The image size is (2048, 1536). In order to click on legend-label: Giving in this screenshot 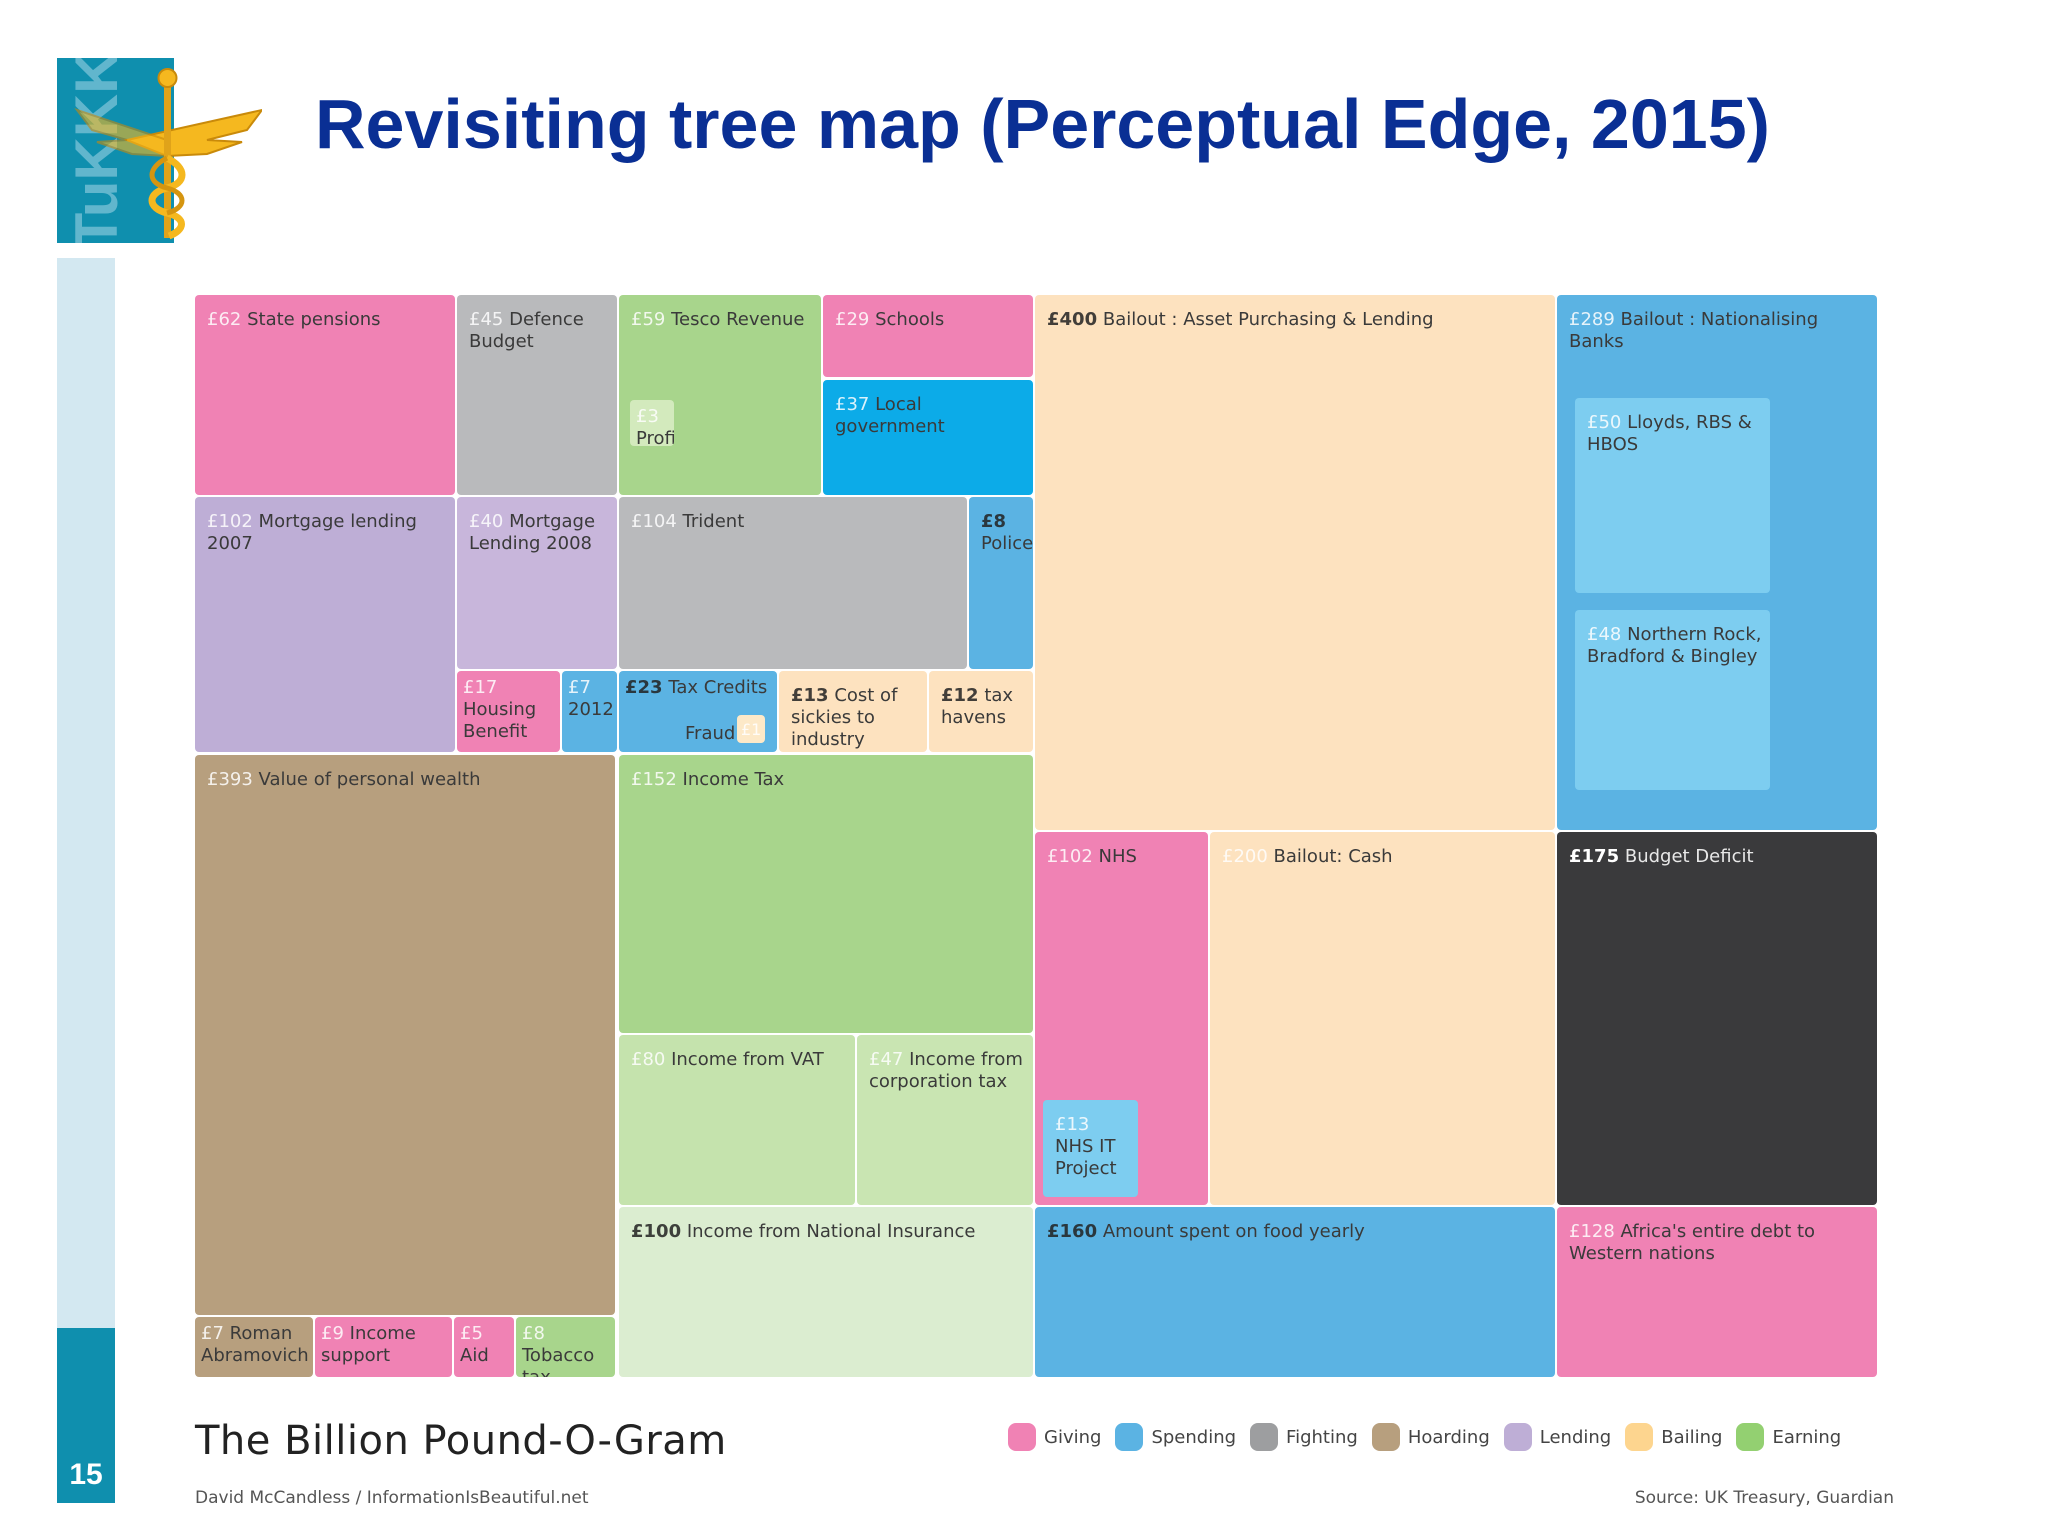, I will do `click(1073, 1437)`.